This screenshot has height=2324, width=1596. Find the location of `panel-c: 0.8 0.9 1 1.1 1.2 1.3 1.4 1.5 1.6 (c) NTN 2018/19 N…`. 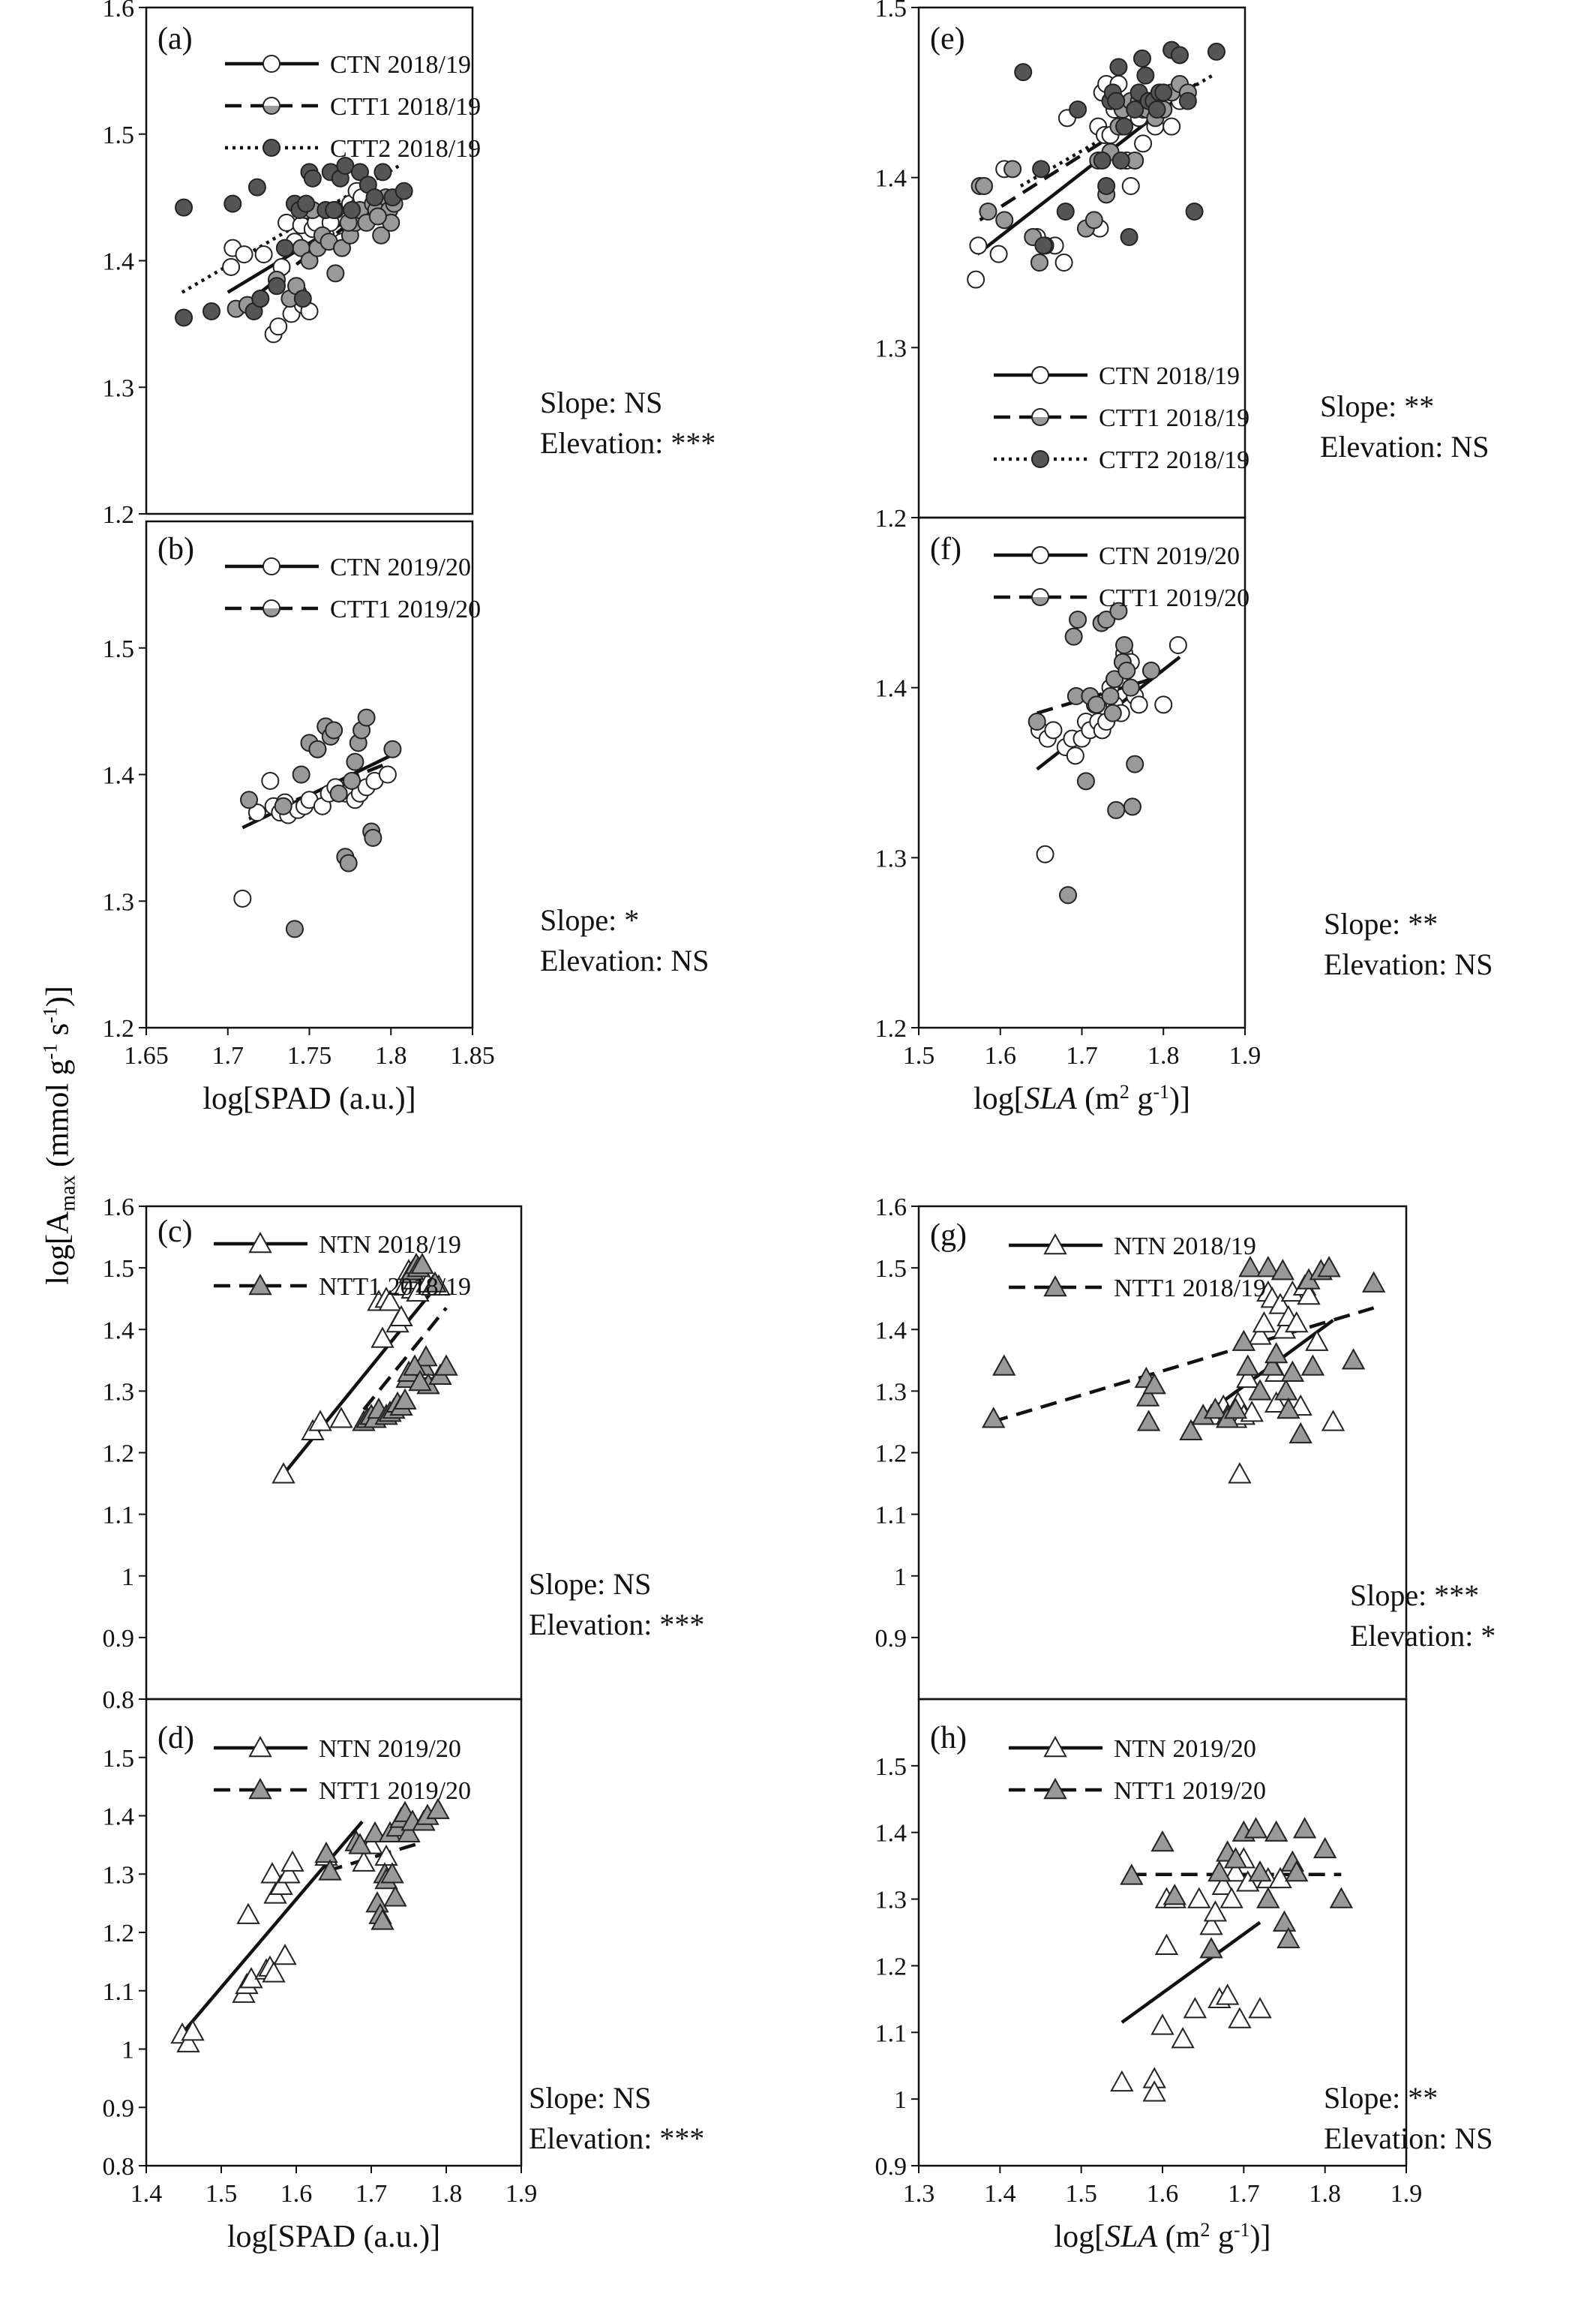

panel-c: 0.8 0.9 1 1.1 1.2 1.3 1.4 1.5 1.6 (c) NTN 2018/19 N… is located at coordinates (404, 1454).